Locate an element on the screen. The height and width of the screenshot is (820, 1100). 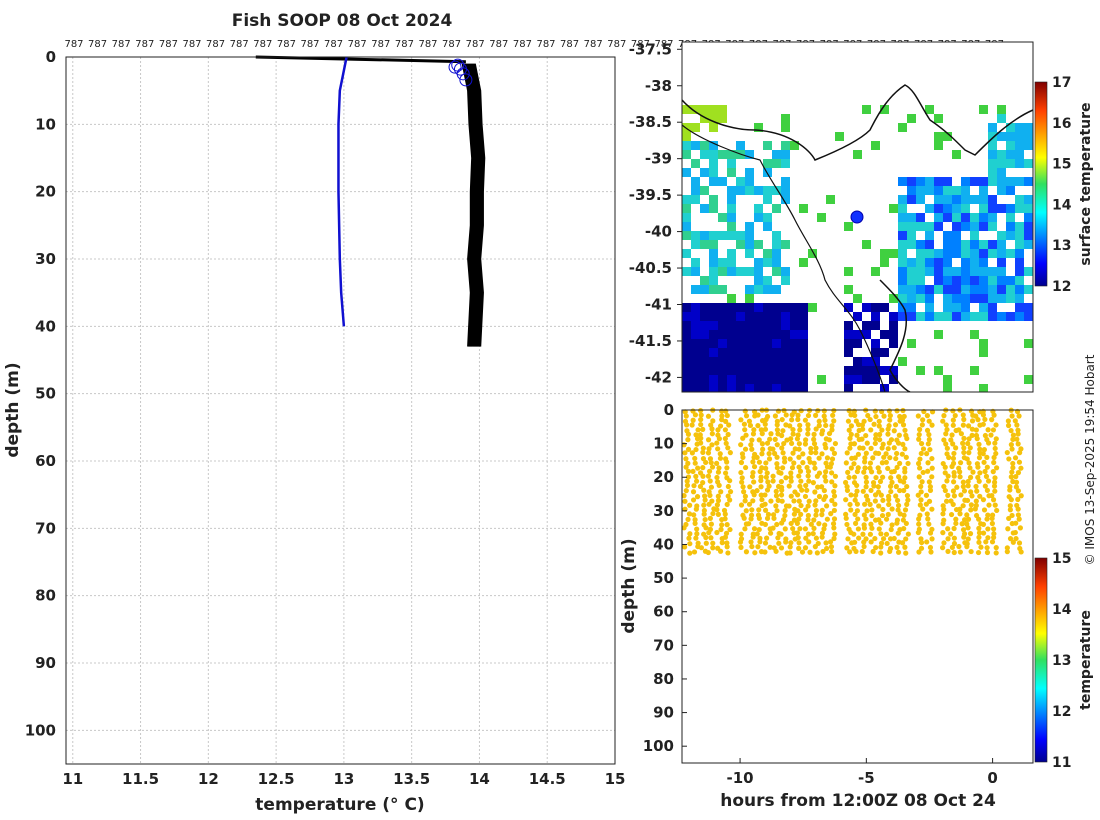
surface-sample-marker is located at coordinates (466, 80).